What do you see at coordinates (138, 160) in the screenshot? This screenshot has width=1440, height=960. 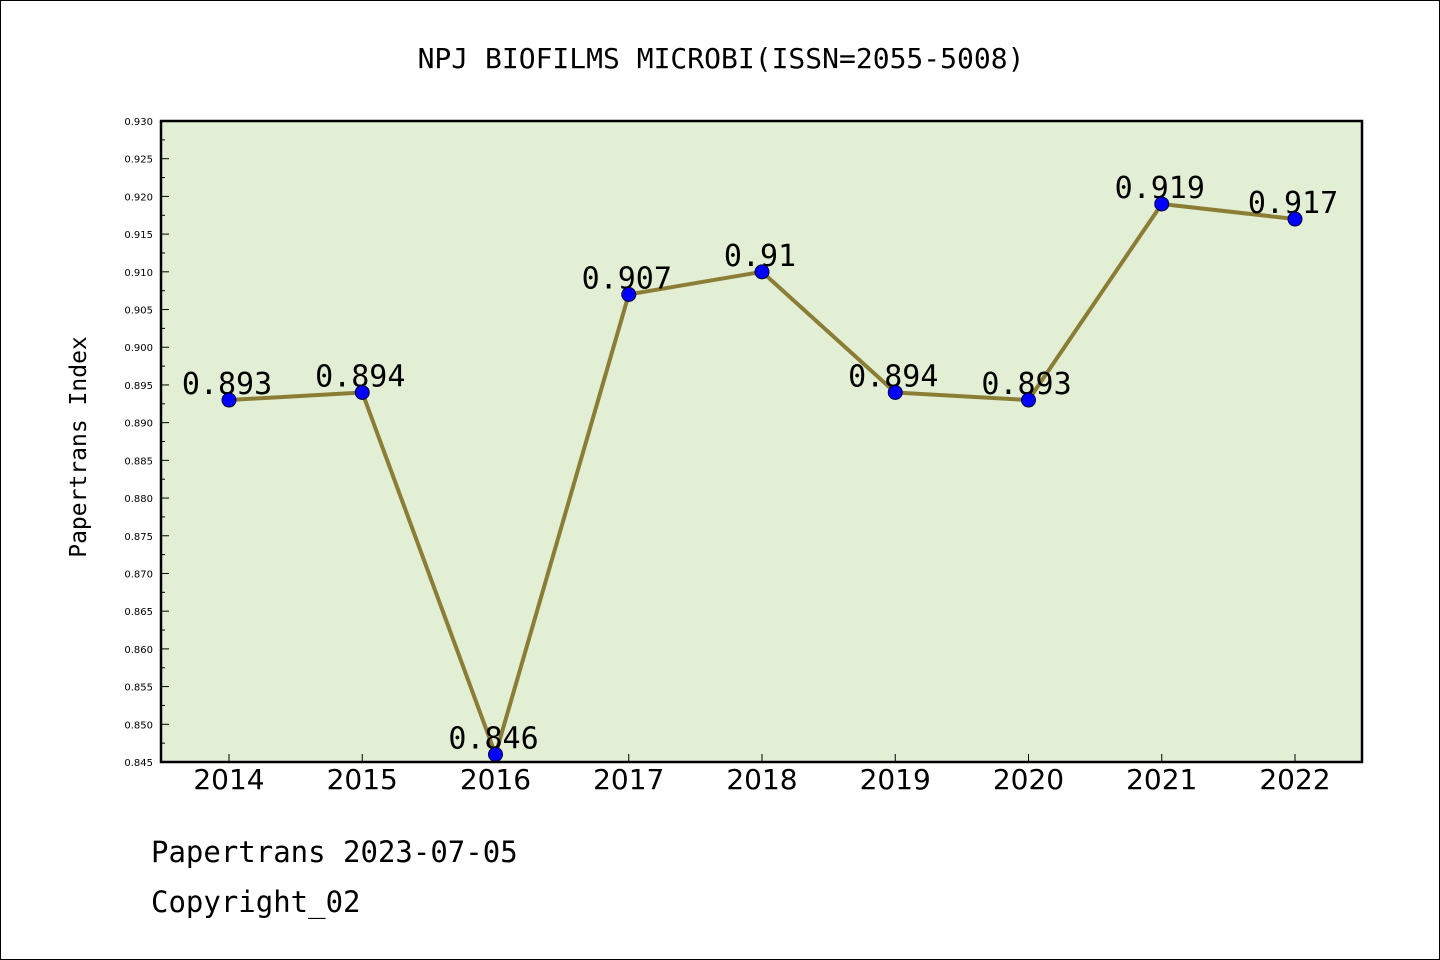 I see `y-tick-label: 0.925` at bounding box center [138, 160].